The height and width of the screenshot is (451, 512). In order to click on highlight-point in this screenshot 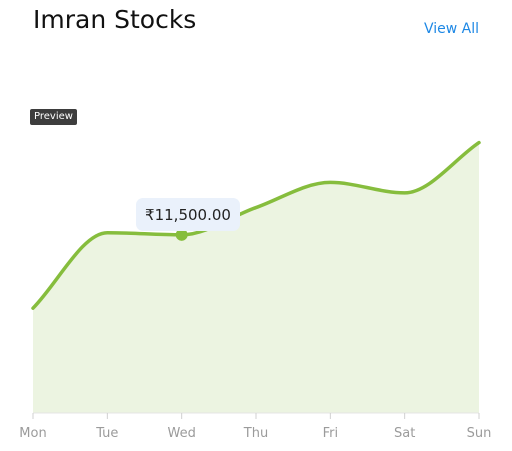, I will do `click(181, 234)`.